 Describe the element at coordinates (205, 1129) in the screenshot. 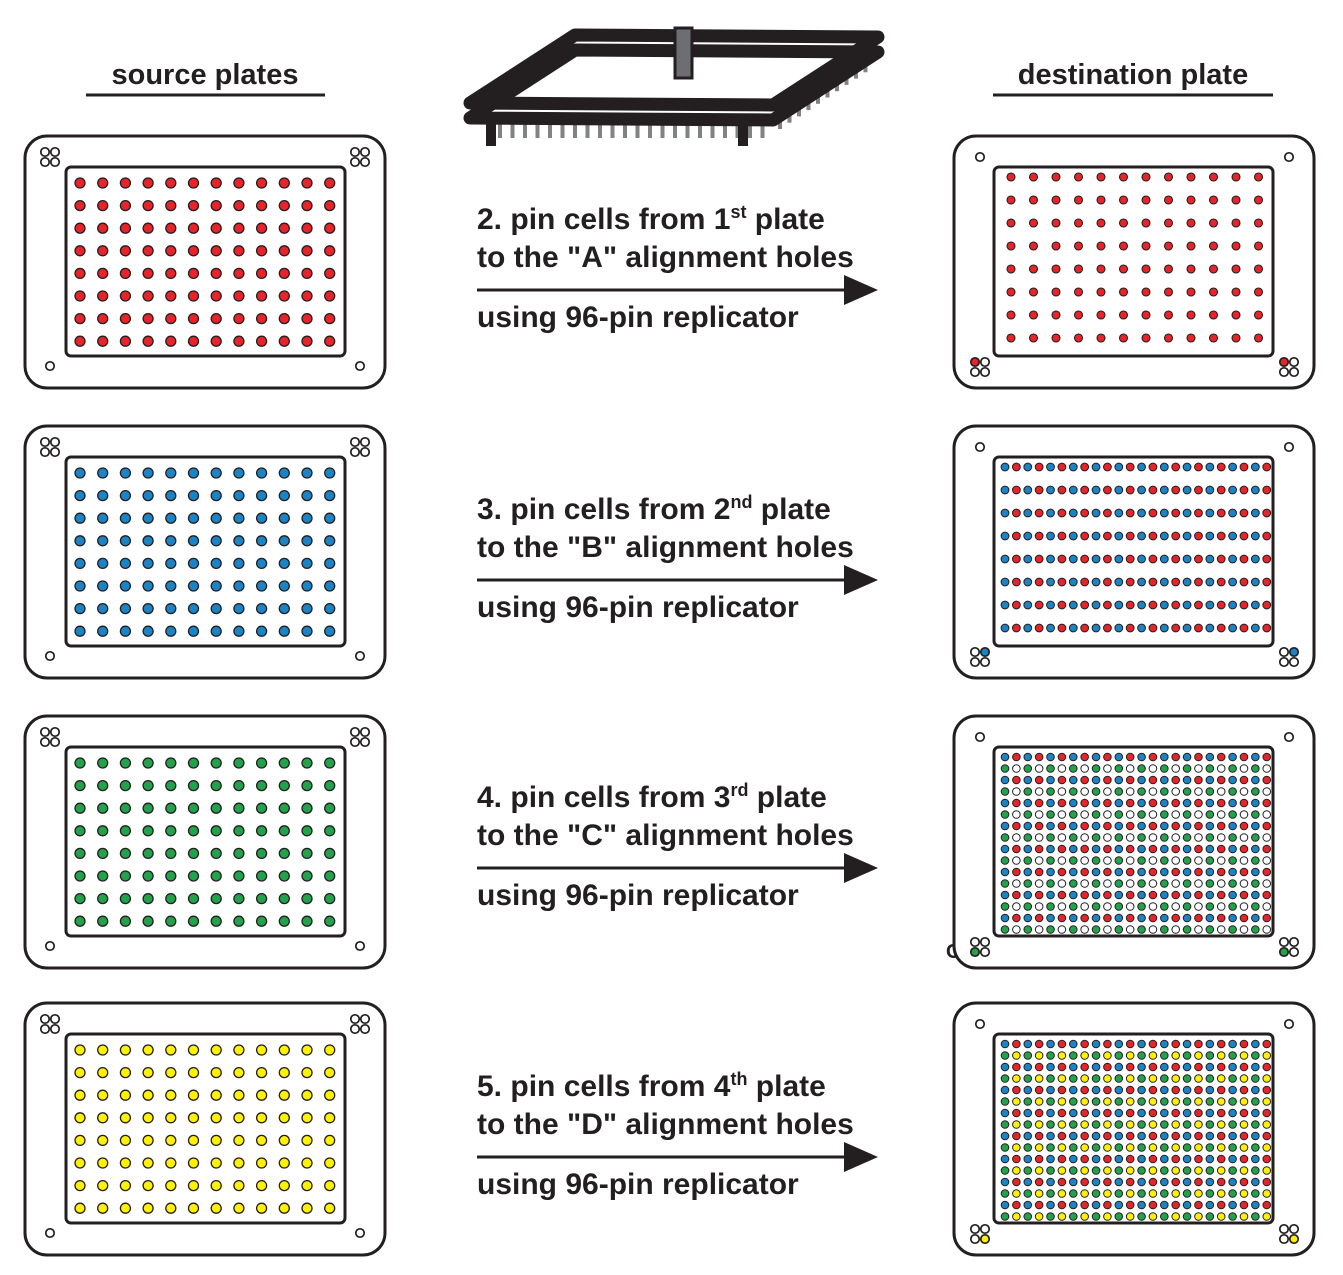

I see `source-plate` at that location.